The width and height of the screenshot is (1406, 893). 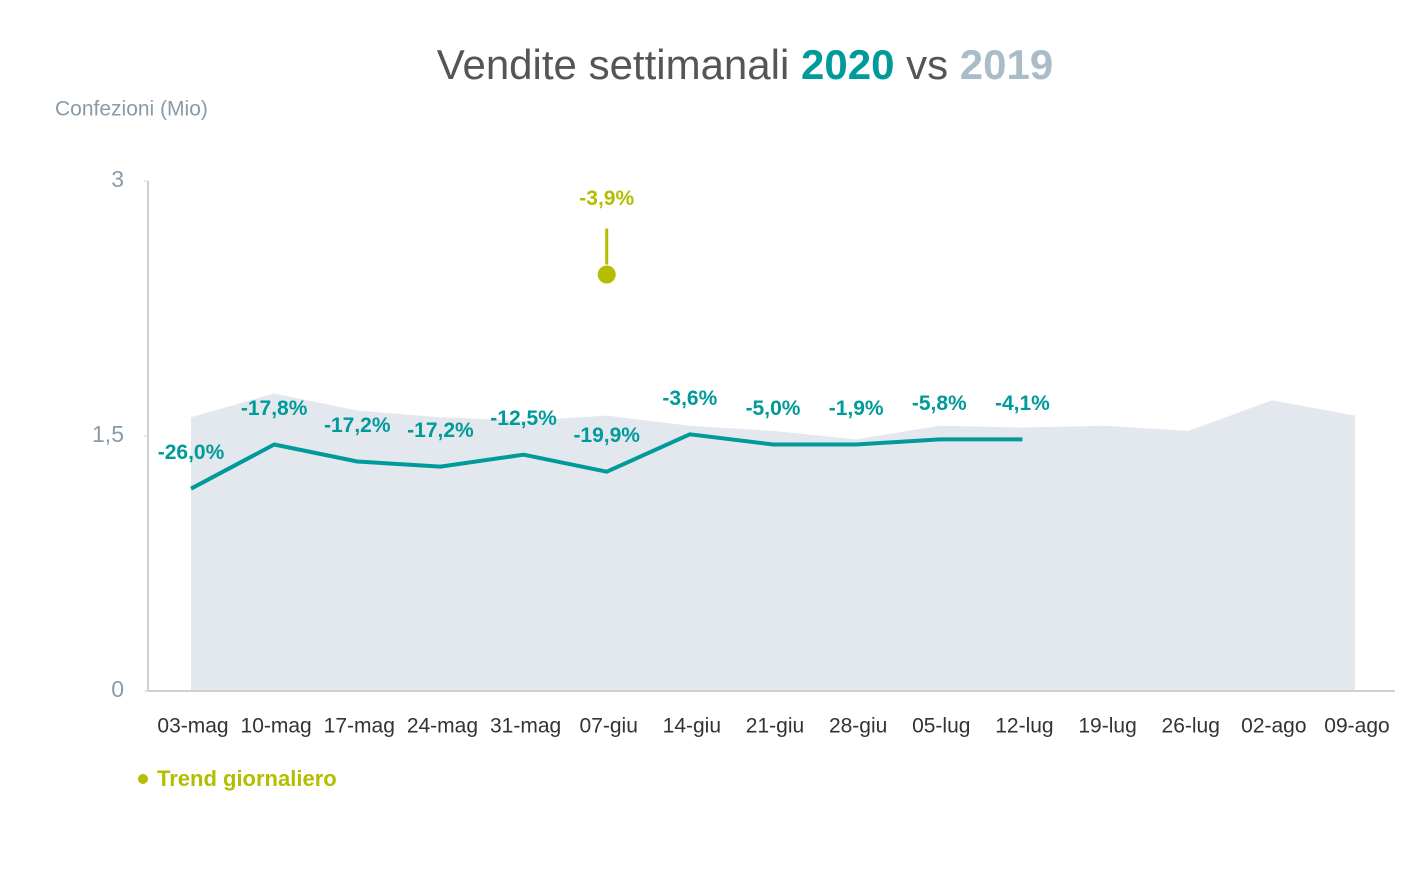 What do you see at coordinates (192, 726) in the screenshot?
I see `x-tick-label: 03-mag` at bounding box center [192, 726].